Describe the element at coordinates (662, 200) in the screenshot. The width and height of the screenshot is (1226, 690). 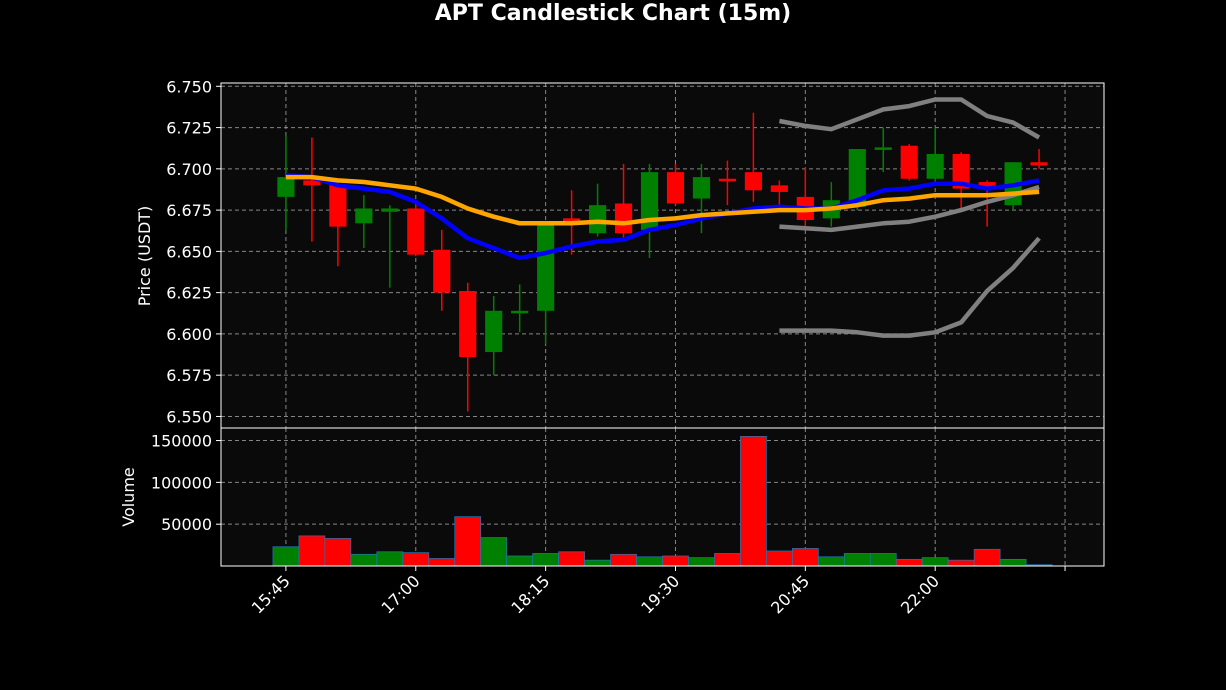
I see `ema-slow-line` at that location.